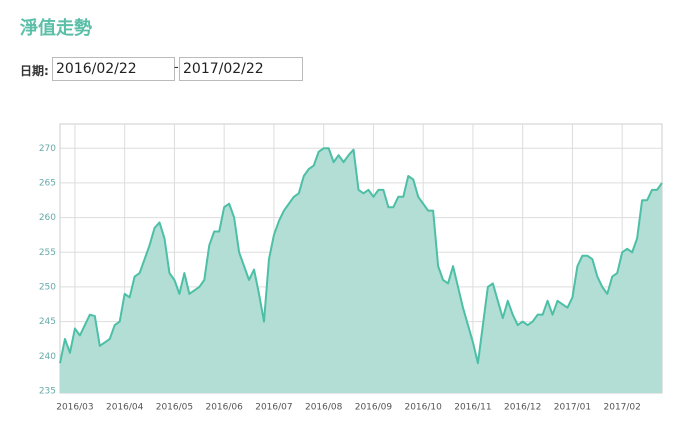 The height and width of the screenshot is (431, 684). Describe the element at coordinates (74, 408) in the screenshot. I see `x-tick-label: 2016/03` at that location.